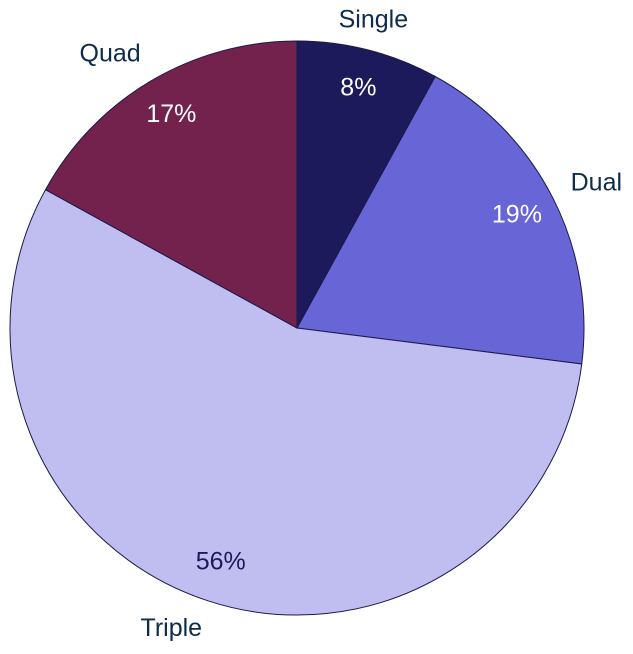  I want to click on data-label: 19%, so click(517, 215).